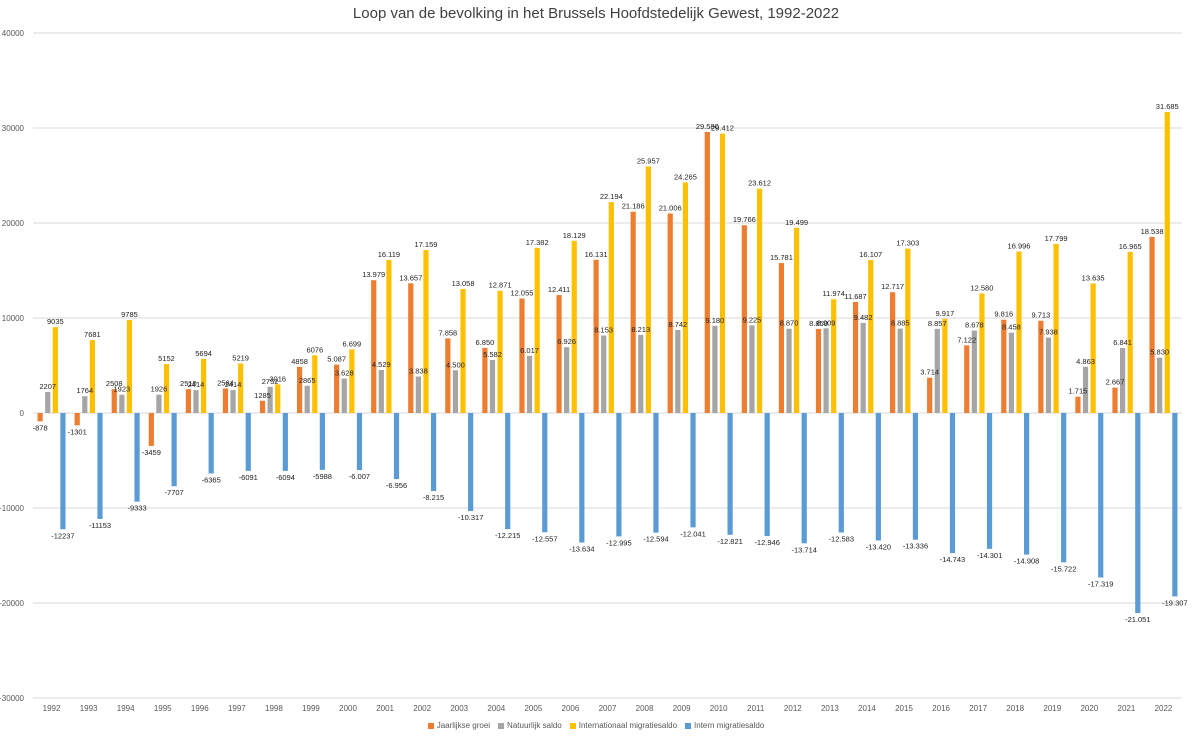  Describe the element at coordinates (534, 725) in the screenshot. I see `legend-label: Natuurlijk saldo` at that location.